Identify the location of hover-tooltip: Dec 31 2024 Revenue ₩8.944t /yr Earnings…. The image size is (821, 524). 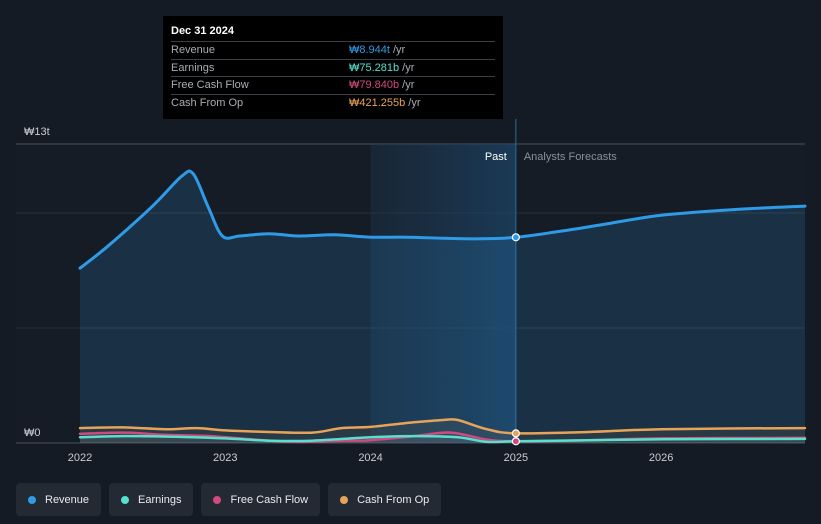
(333, 67).